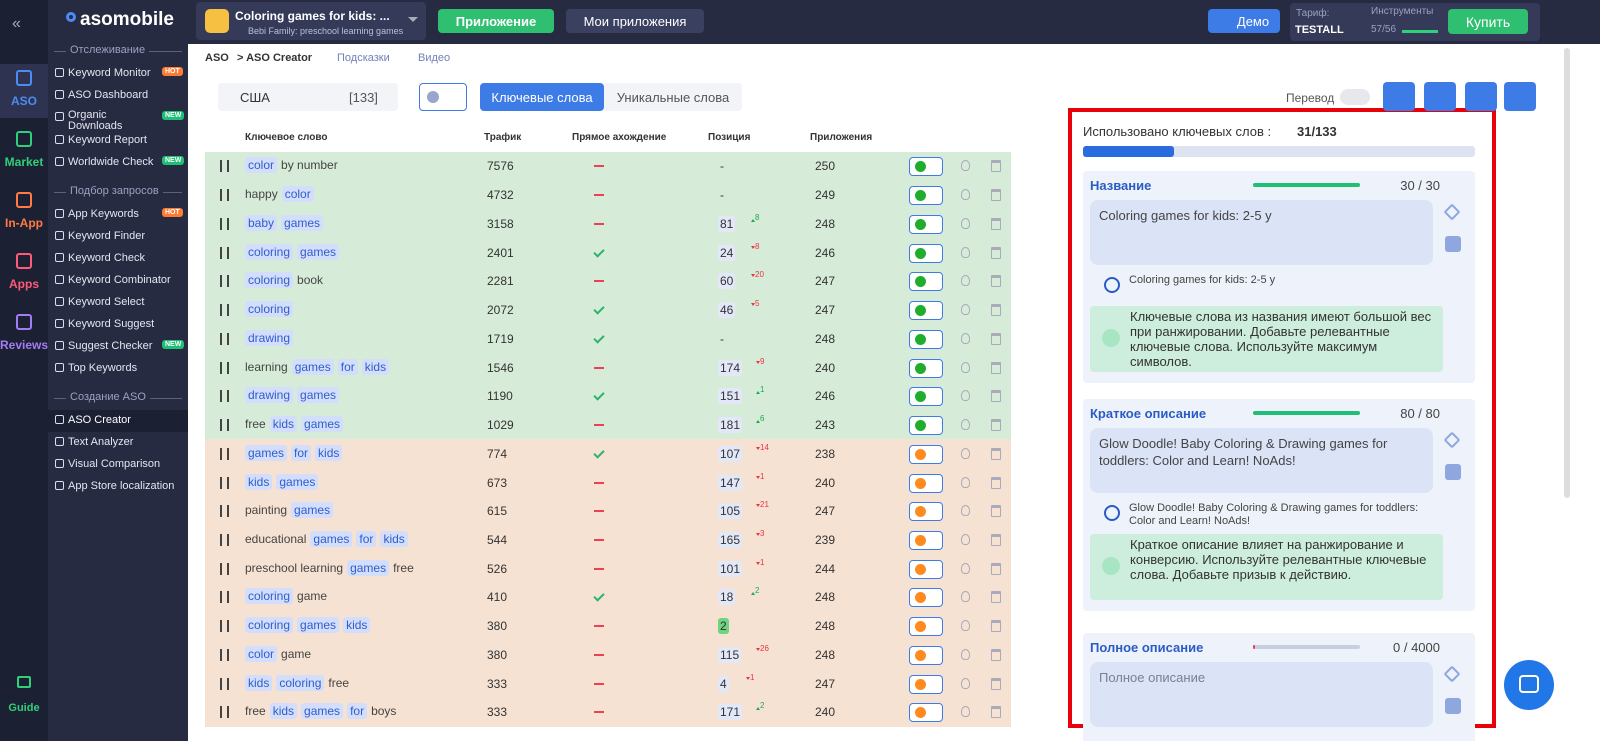 The width and height of the screenshot is (1600, 741). I want to click on country-select, so click(308, 97).